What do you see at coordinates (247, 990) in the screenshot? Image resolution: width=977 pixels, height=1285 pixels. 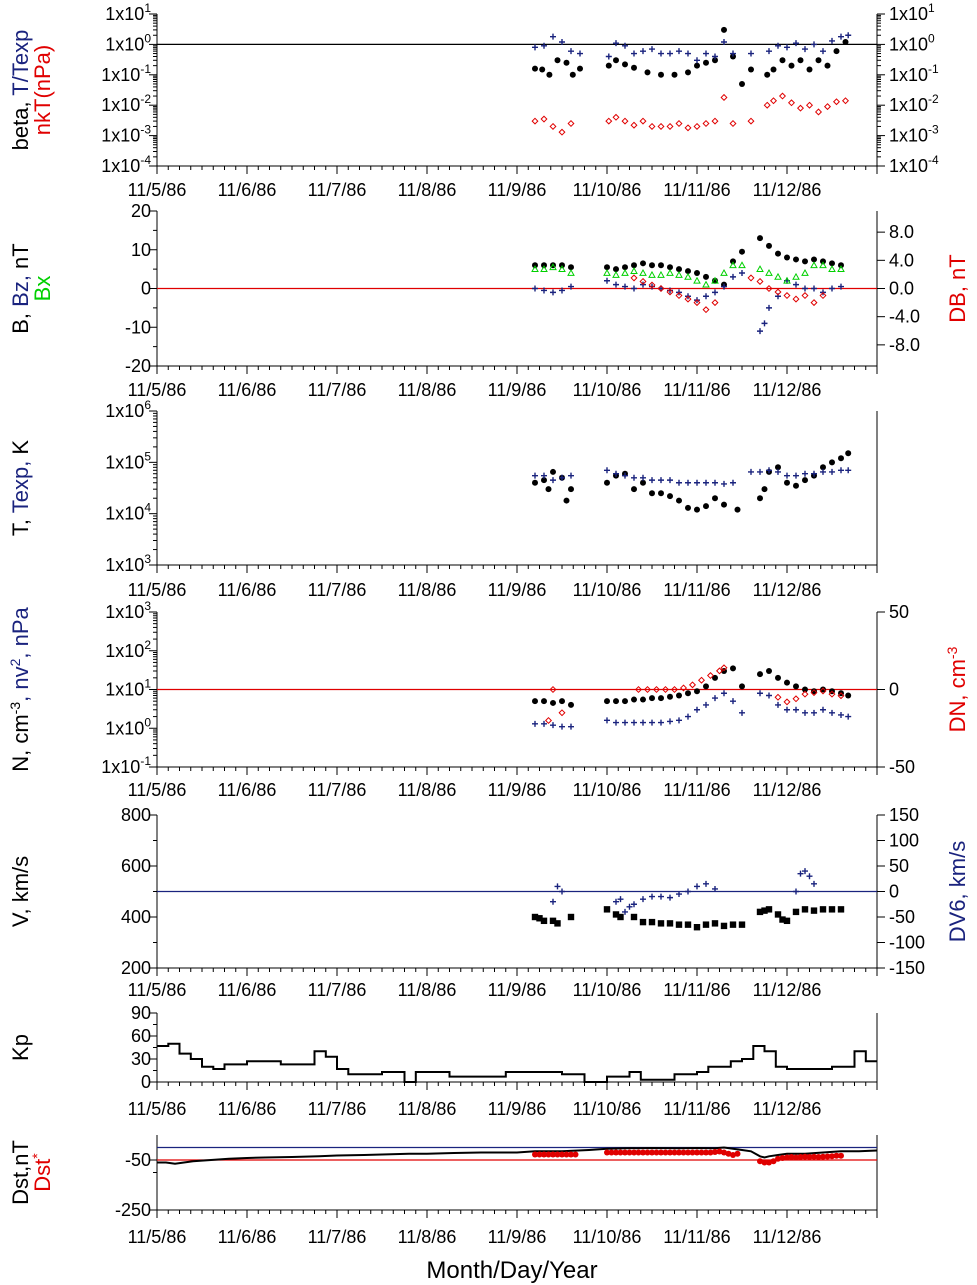 I see `x-tick-label: 11/6/86` at bounding box center [247, 990].